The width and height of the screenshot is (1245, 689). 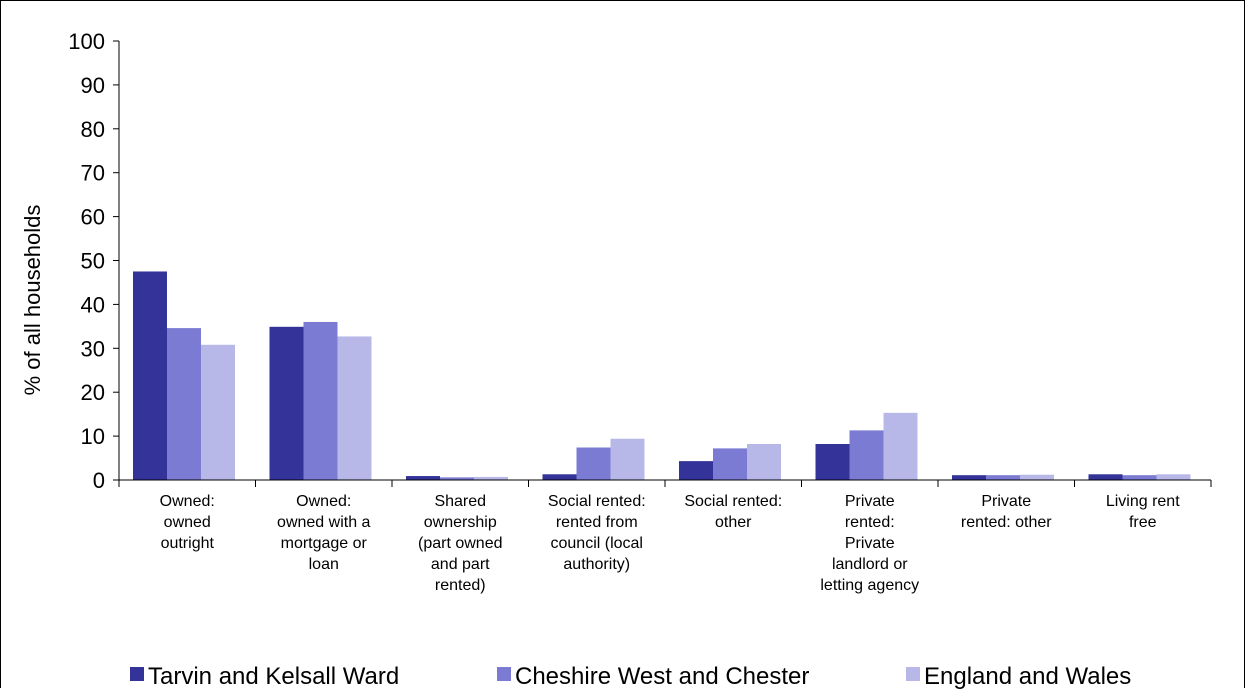 I want to click on x-tick-label: Living rent free, so click(x=1143, y=512).